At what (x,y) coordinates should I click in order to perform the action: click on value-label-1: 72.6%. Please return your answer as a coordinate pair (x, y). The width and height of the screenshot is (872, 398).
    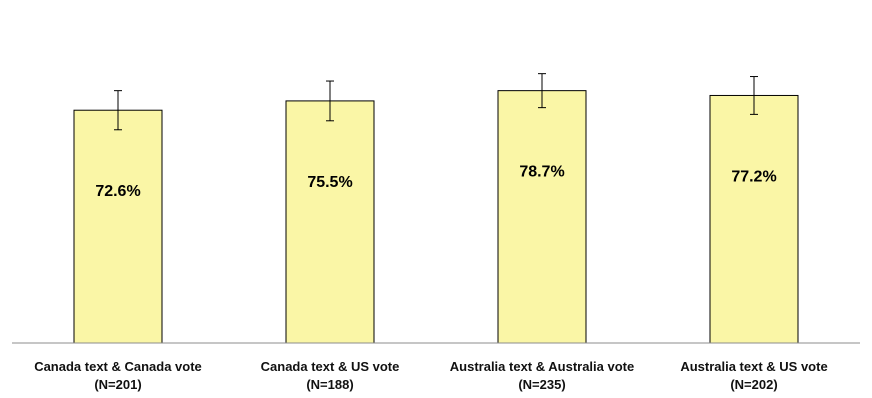
    Looking at the image, I should click on (117, 191).